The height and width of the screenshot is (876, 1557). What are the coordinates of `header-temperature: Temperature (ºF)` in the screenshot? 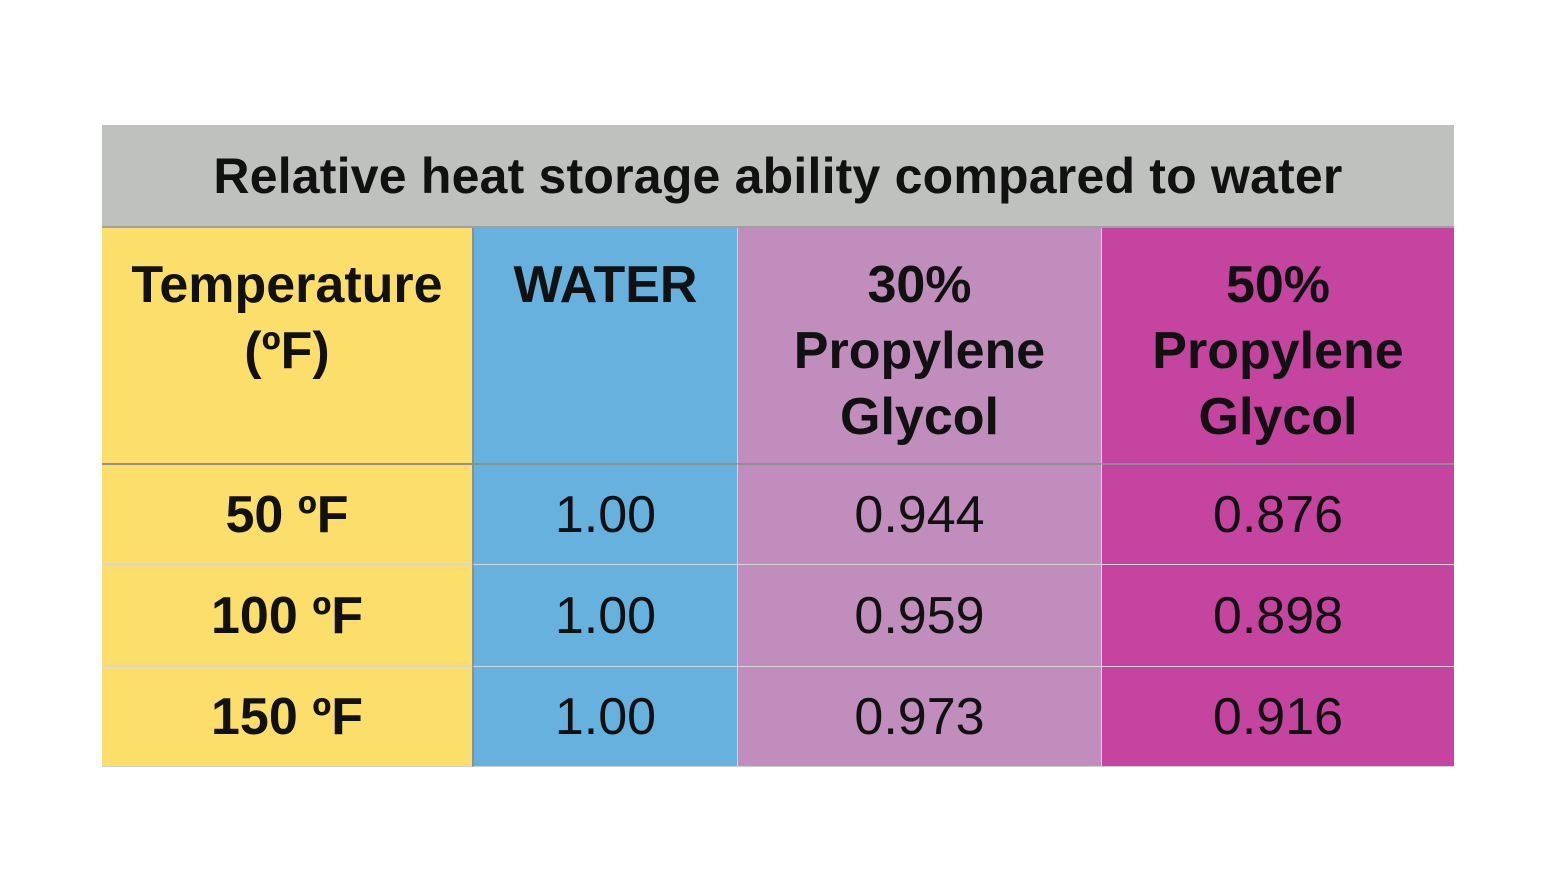 It's located at (287, 345).